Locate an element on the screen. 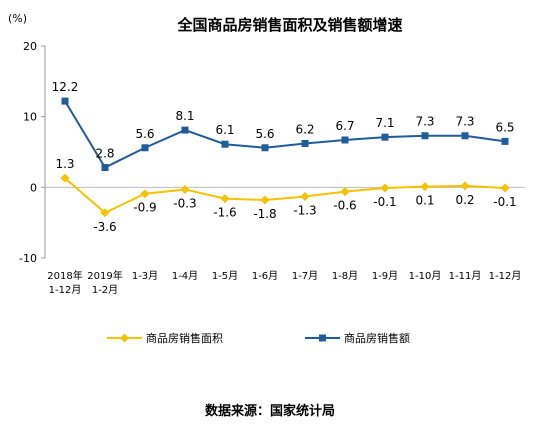  data-label: 1.3 is located at coordinates (64, 164).